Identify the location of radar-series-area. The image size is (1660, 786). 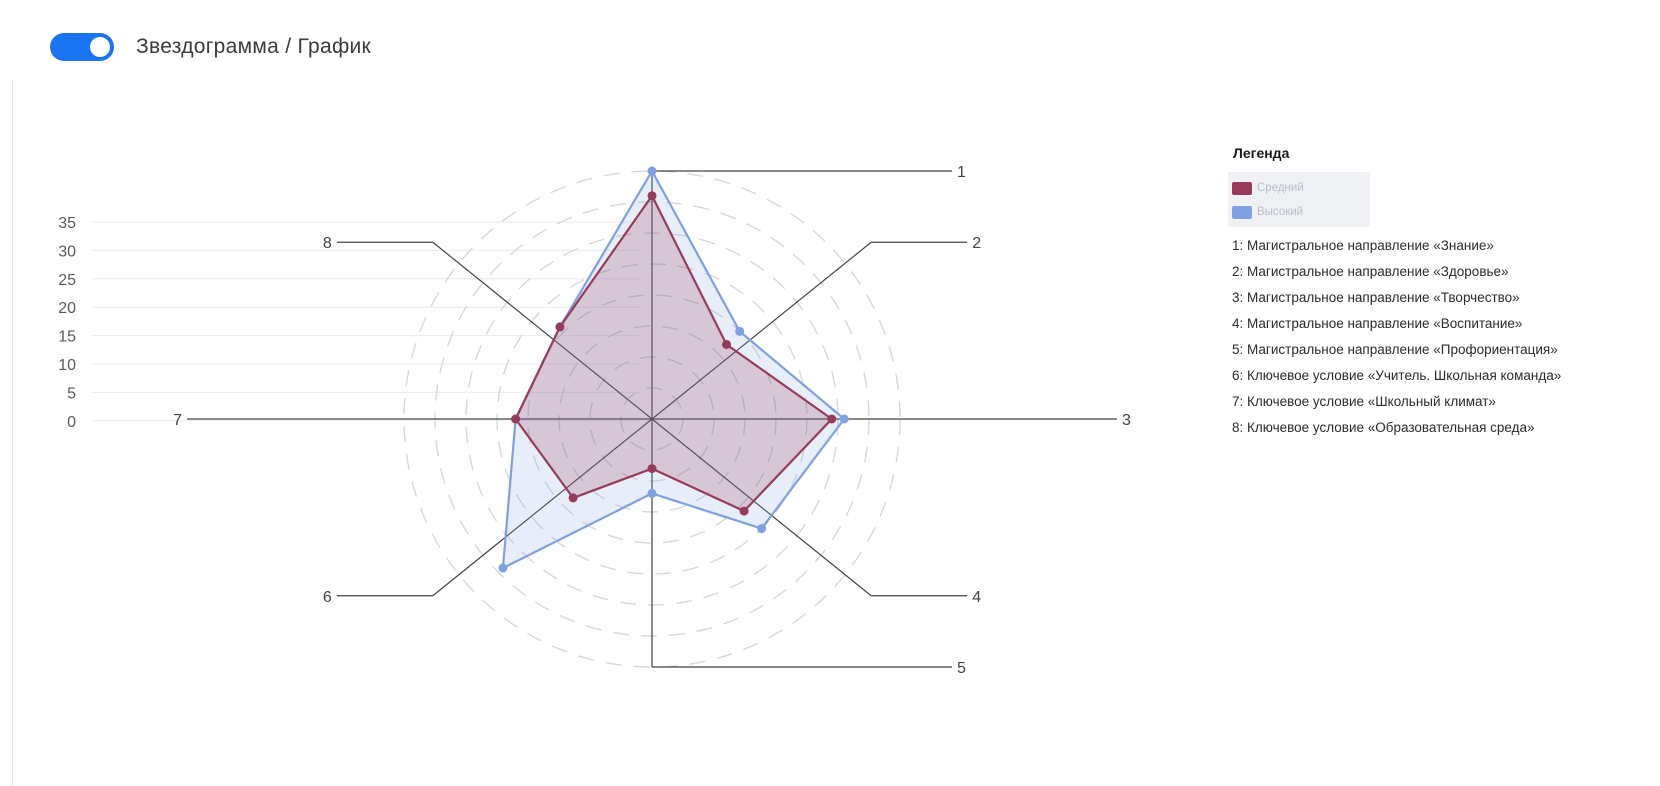
(673, 353).